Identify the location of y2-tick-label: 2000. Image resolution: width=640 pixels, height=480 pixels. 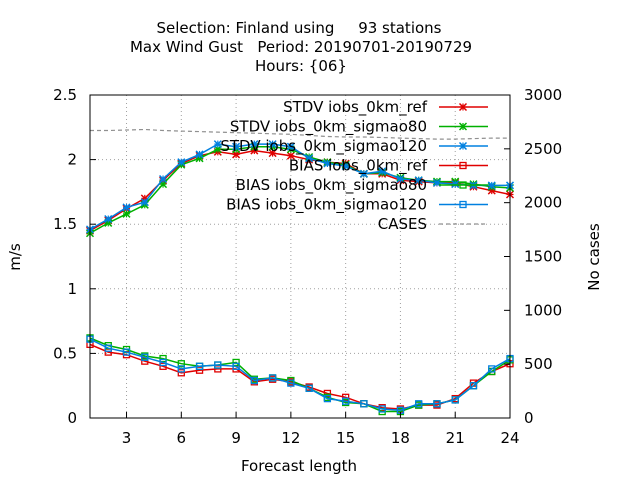
(543, 203).